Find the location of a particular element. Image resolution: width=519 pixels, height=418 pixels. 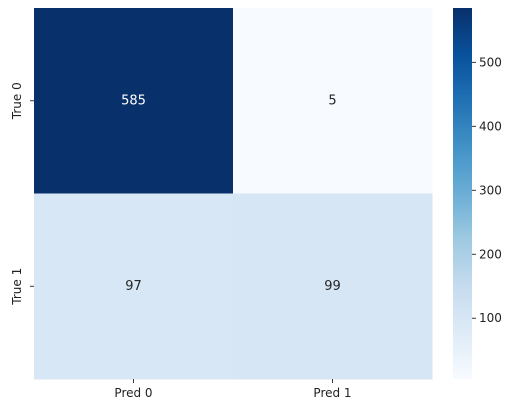

colorbar-tick-label: 100 is located at coordinates (490, 318).